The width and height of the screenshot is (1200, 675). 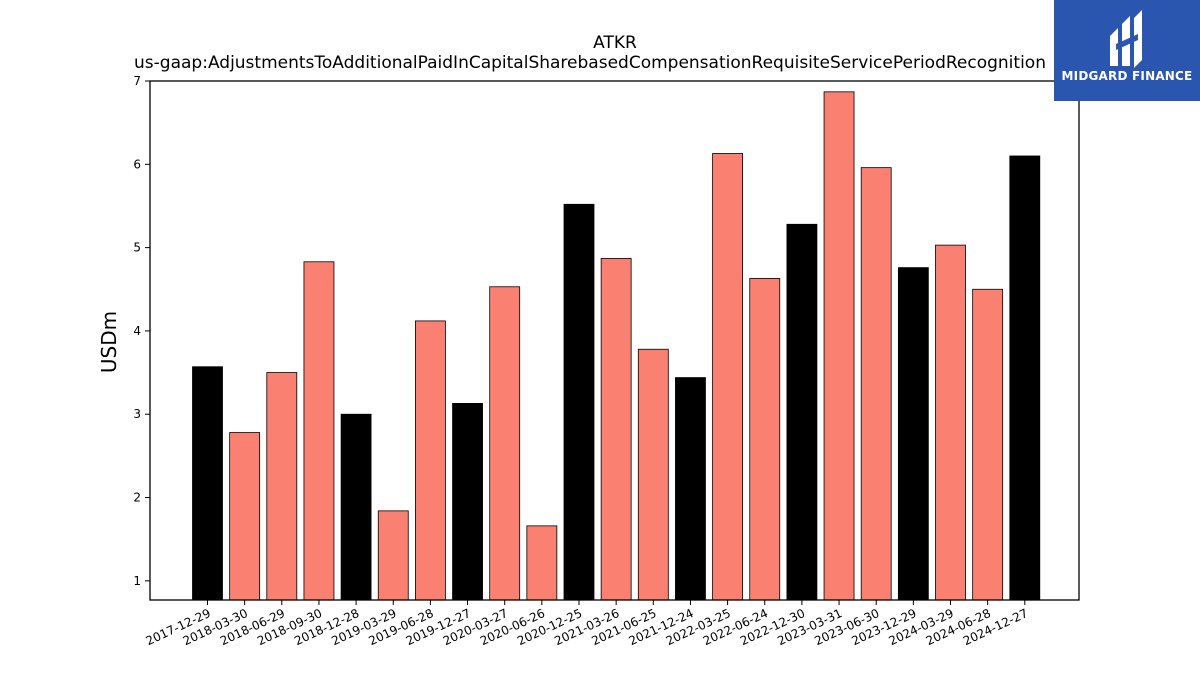 I want to click on y-tick-label: 4, so click(x=137, y=331).